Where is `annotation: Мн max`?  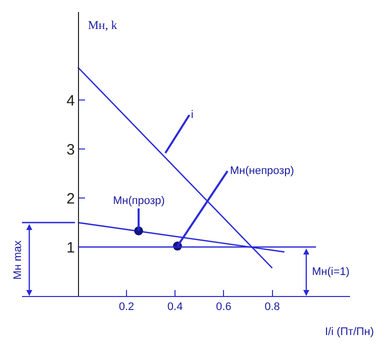
annotation: Мн max is located at coordinates (18, 260).